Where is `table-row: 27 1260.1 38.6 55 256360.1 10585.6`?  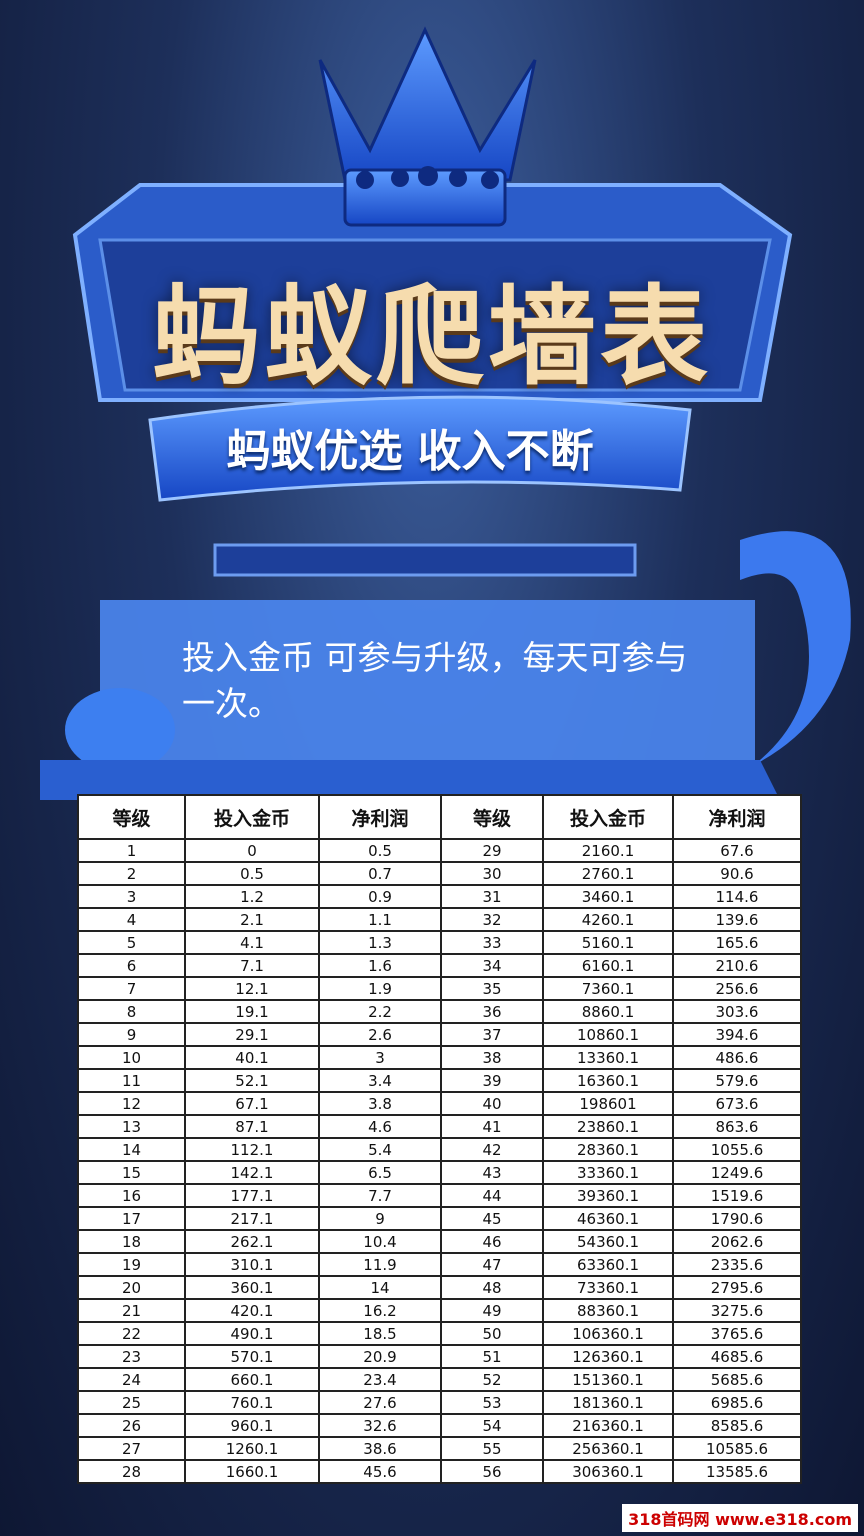 table-row: 27 1260.1 38.6 55 256360.1 10585.6 is located at coordinates (439, 1448).